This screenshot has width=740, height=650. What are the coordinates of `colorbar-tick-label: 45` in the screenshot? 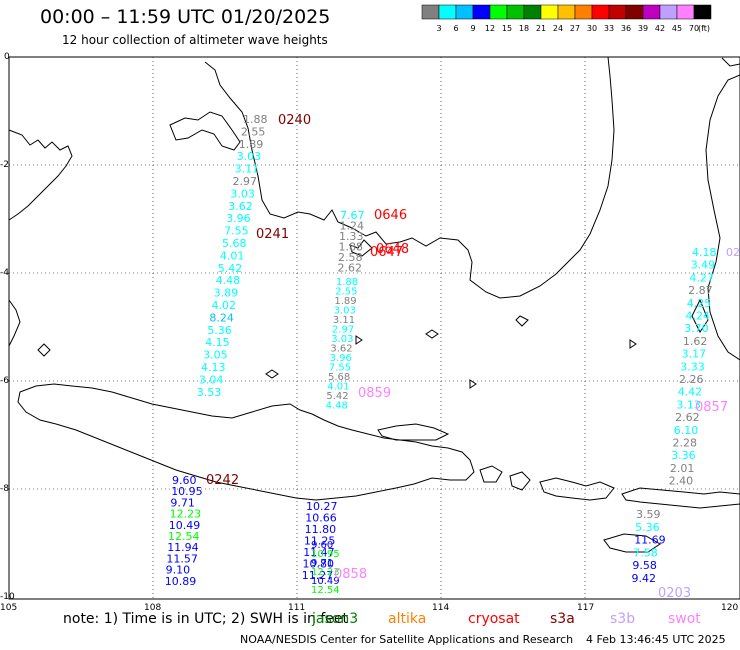 It's located at (677, 28).